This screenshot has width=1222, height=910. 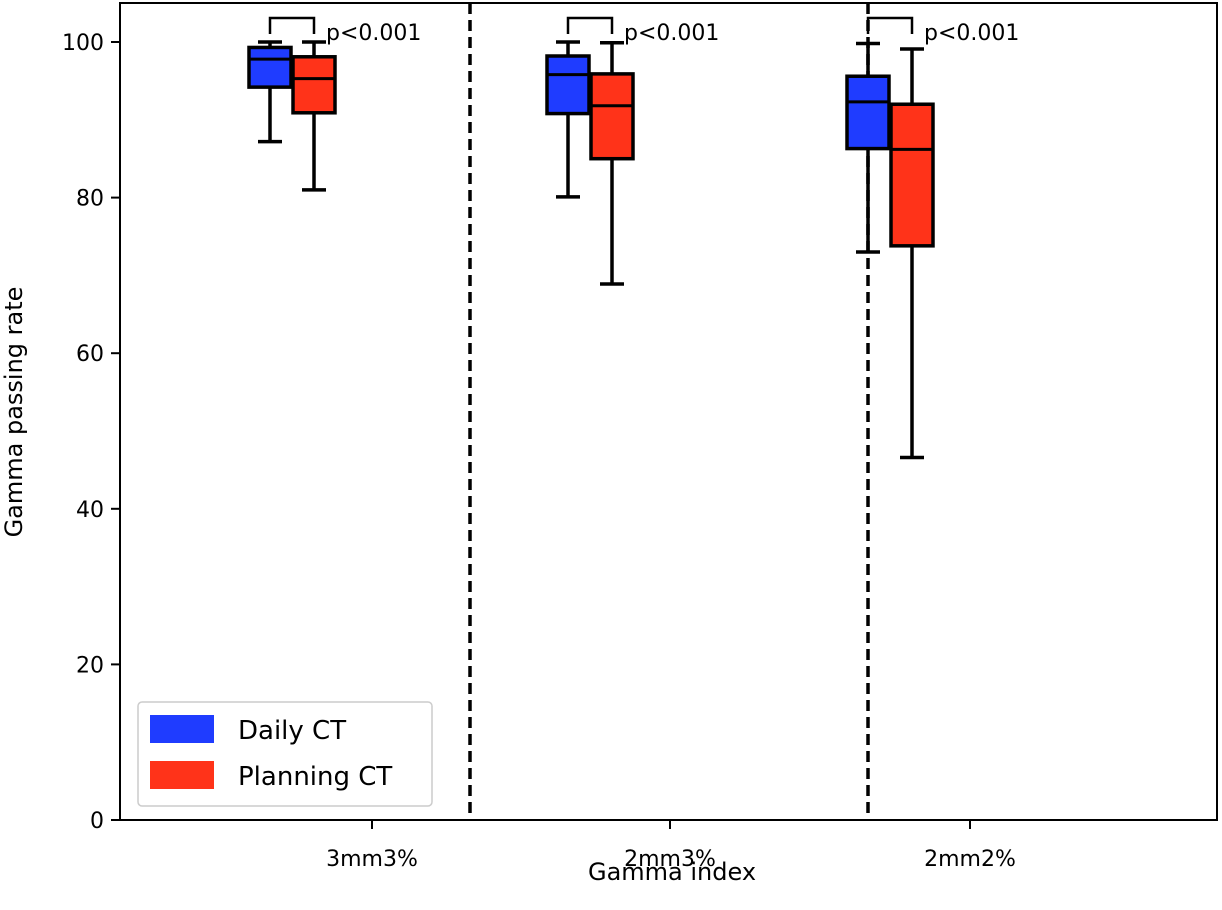 What do you see at coordinates (90, 354) in the screenshot?
I see `y-tick-label-60: 60` at bounding box center [90, 354].